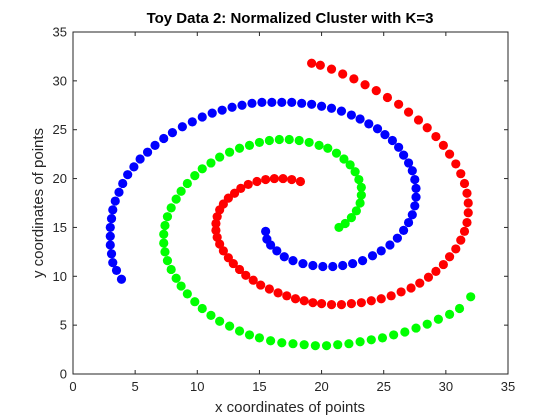  I want to click on x-tick-label: 30, so click(446, 386).